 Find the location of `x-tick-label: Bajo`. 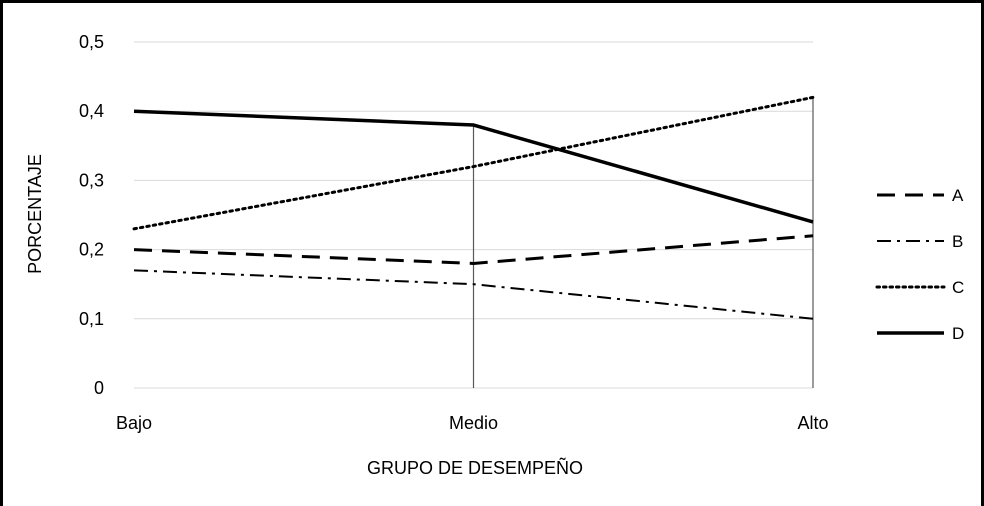

x-tick-label: Bajo is located at coordinates (134, 423).